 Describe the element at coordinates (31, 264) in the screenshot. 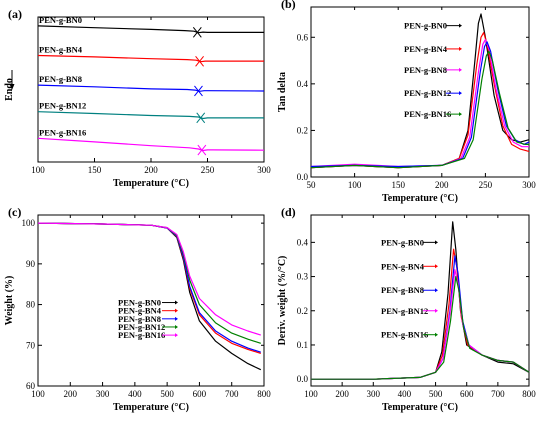

I see `y-tick-label: 90` at that location.